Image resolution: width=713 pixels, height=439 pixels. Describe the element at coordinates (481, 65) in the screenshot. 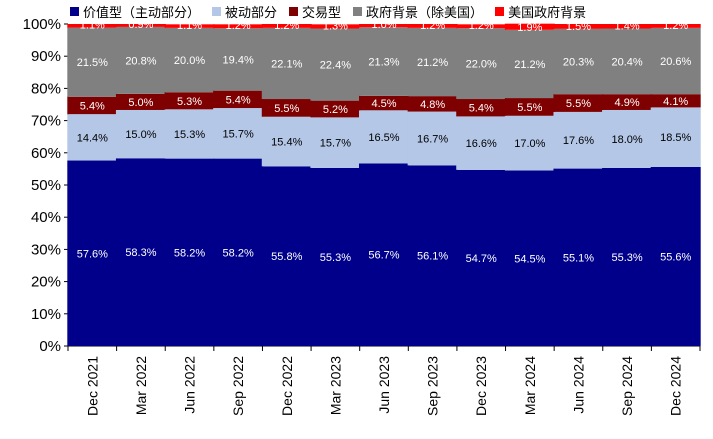

I see `data-label: 22.0%` at that location.